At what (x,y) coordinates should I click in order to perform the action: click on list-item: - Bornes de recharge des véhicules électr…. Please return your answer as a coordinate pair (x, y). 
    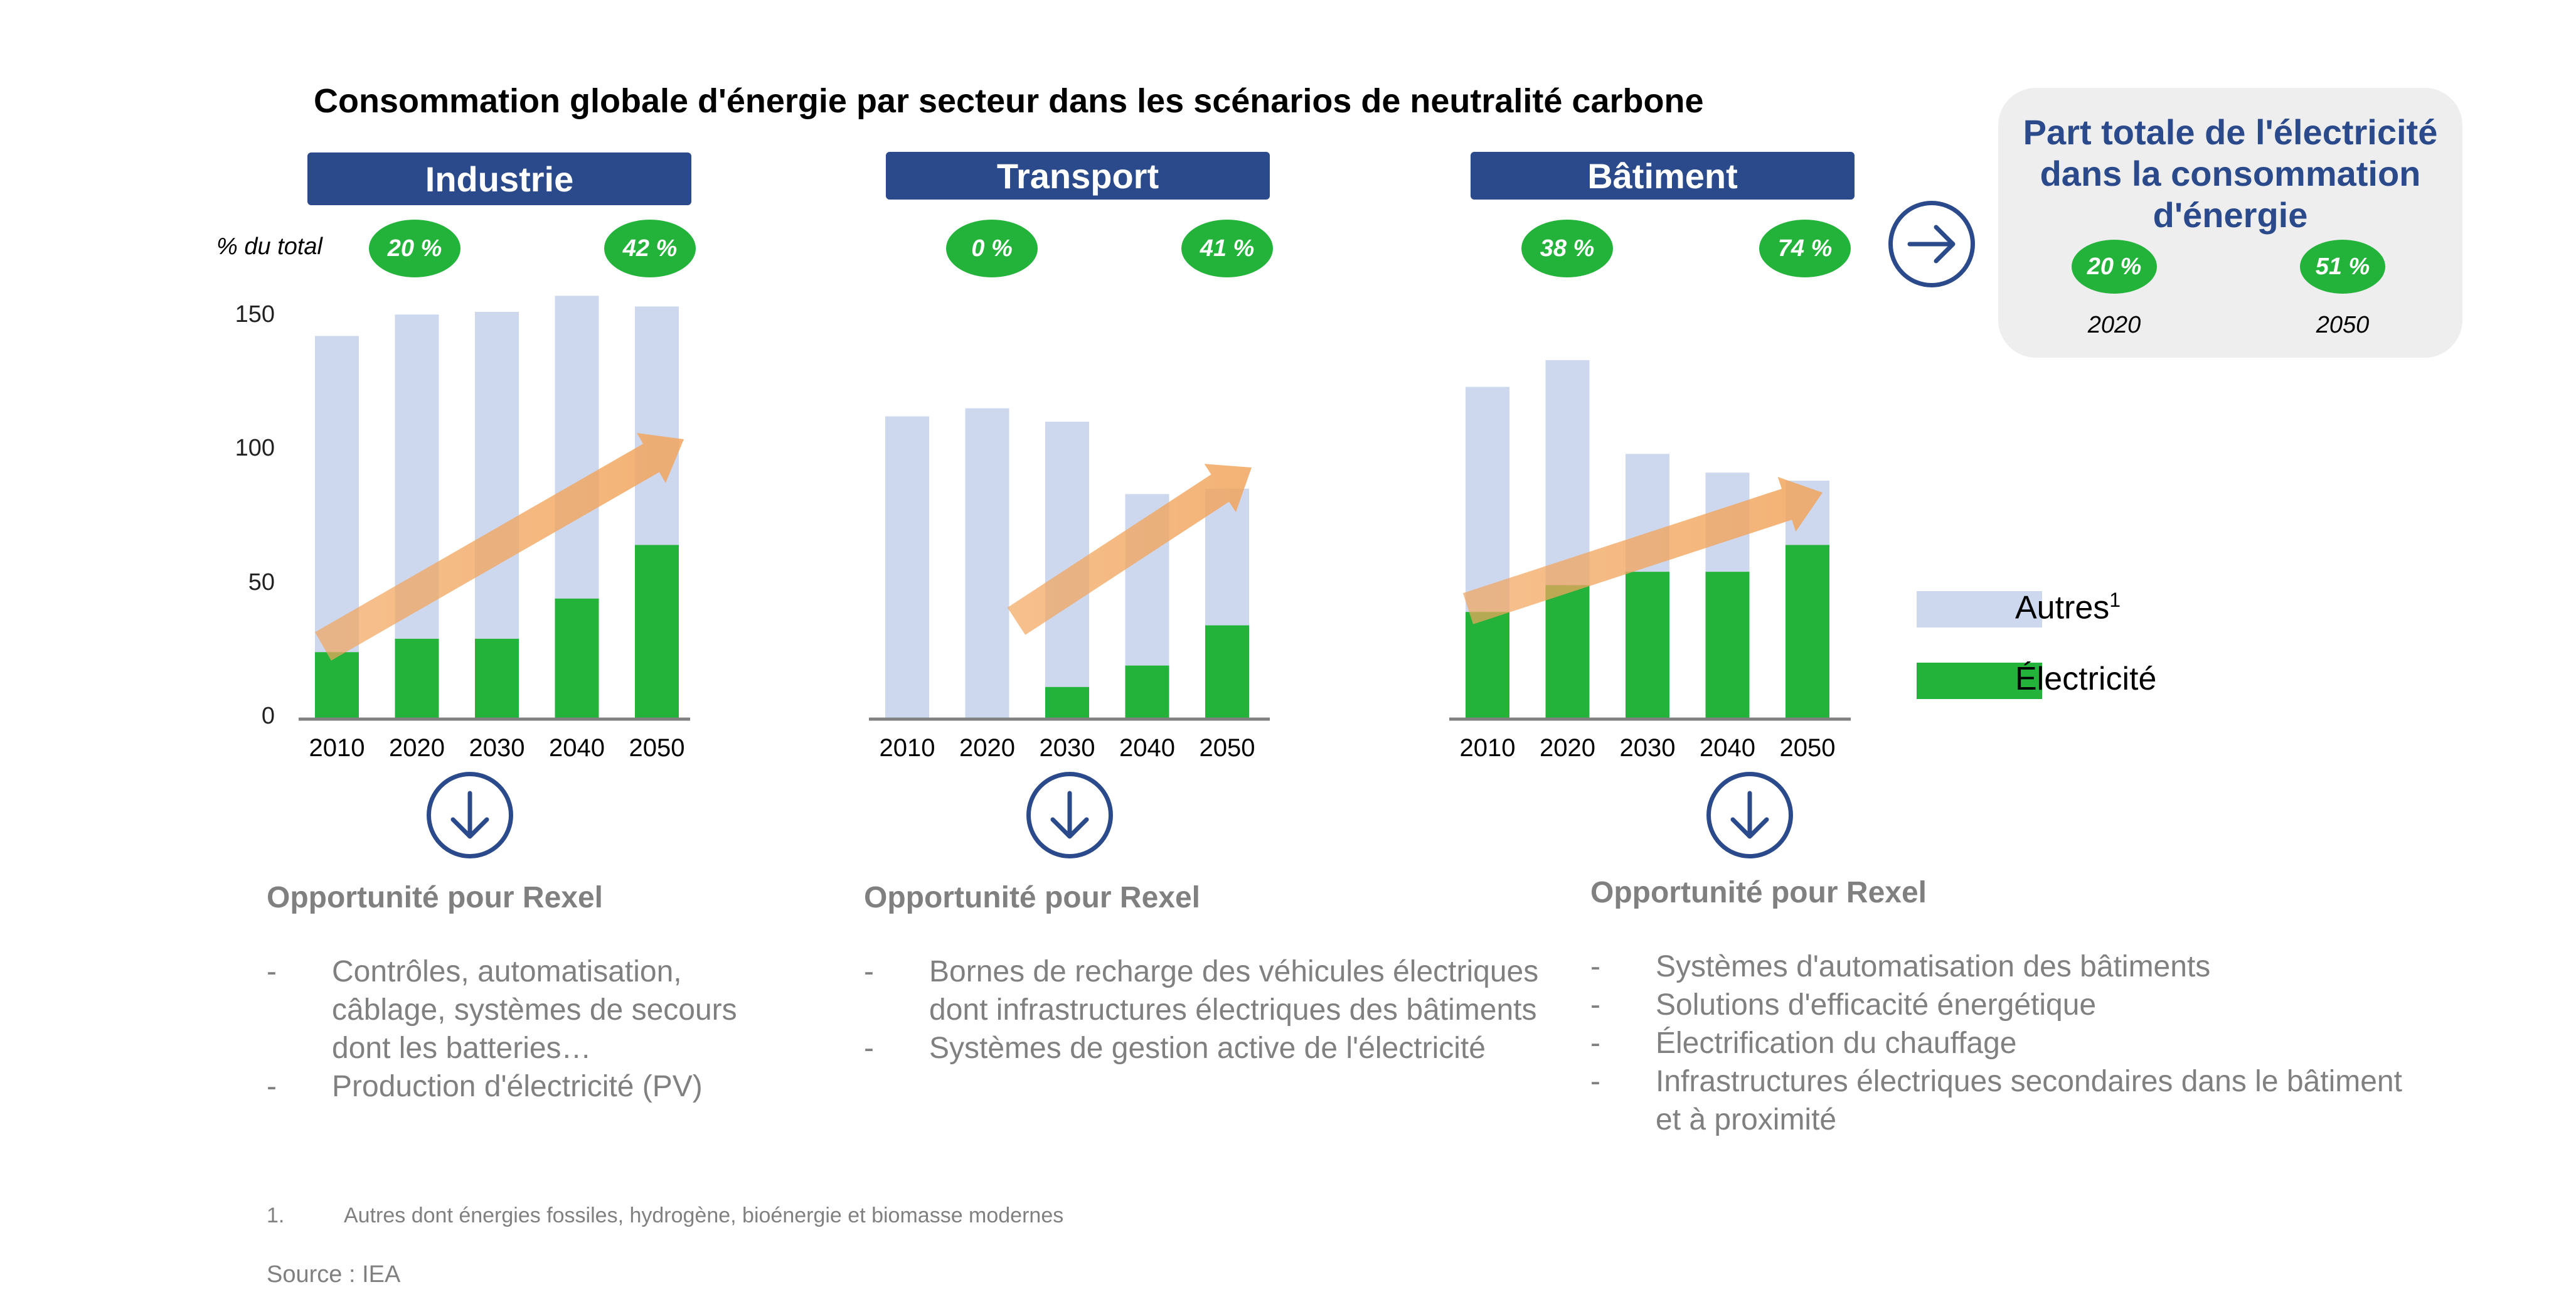
    Looking at the image, I should click on (1202, 991).